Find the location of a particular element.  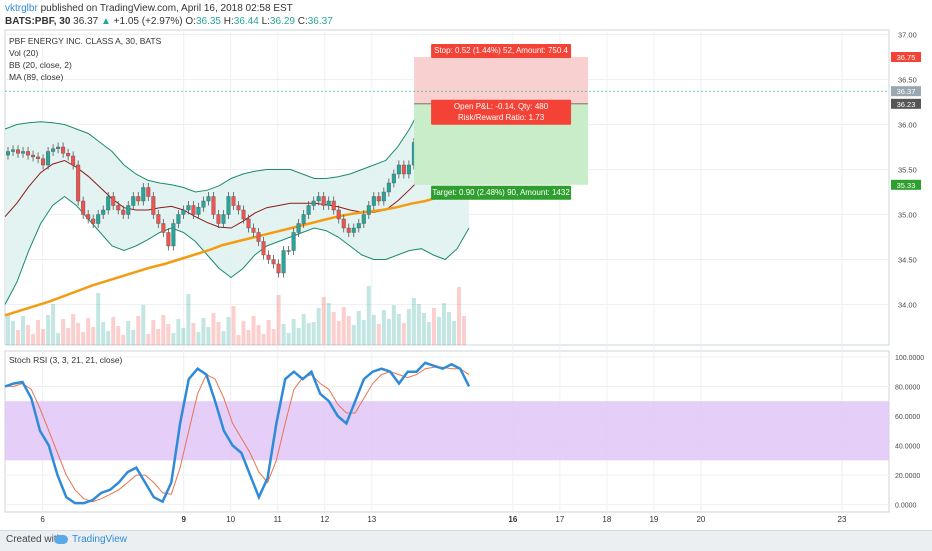

footer-brand: TradingView is located at coordinates (100, 539).